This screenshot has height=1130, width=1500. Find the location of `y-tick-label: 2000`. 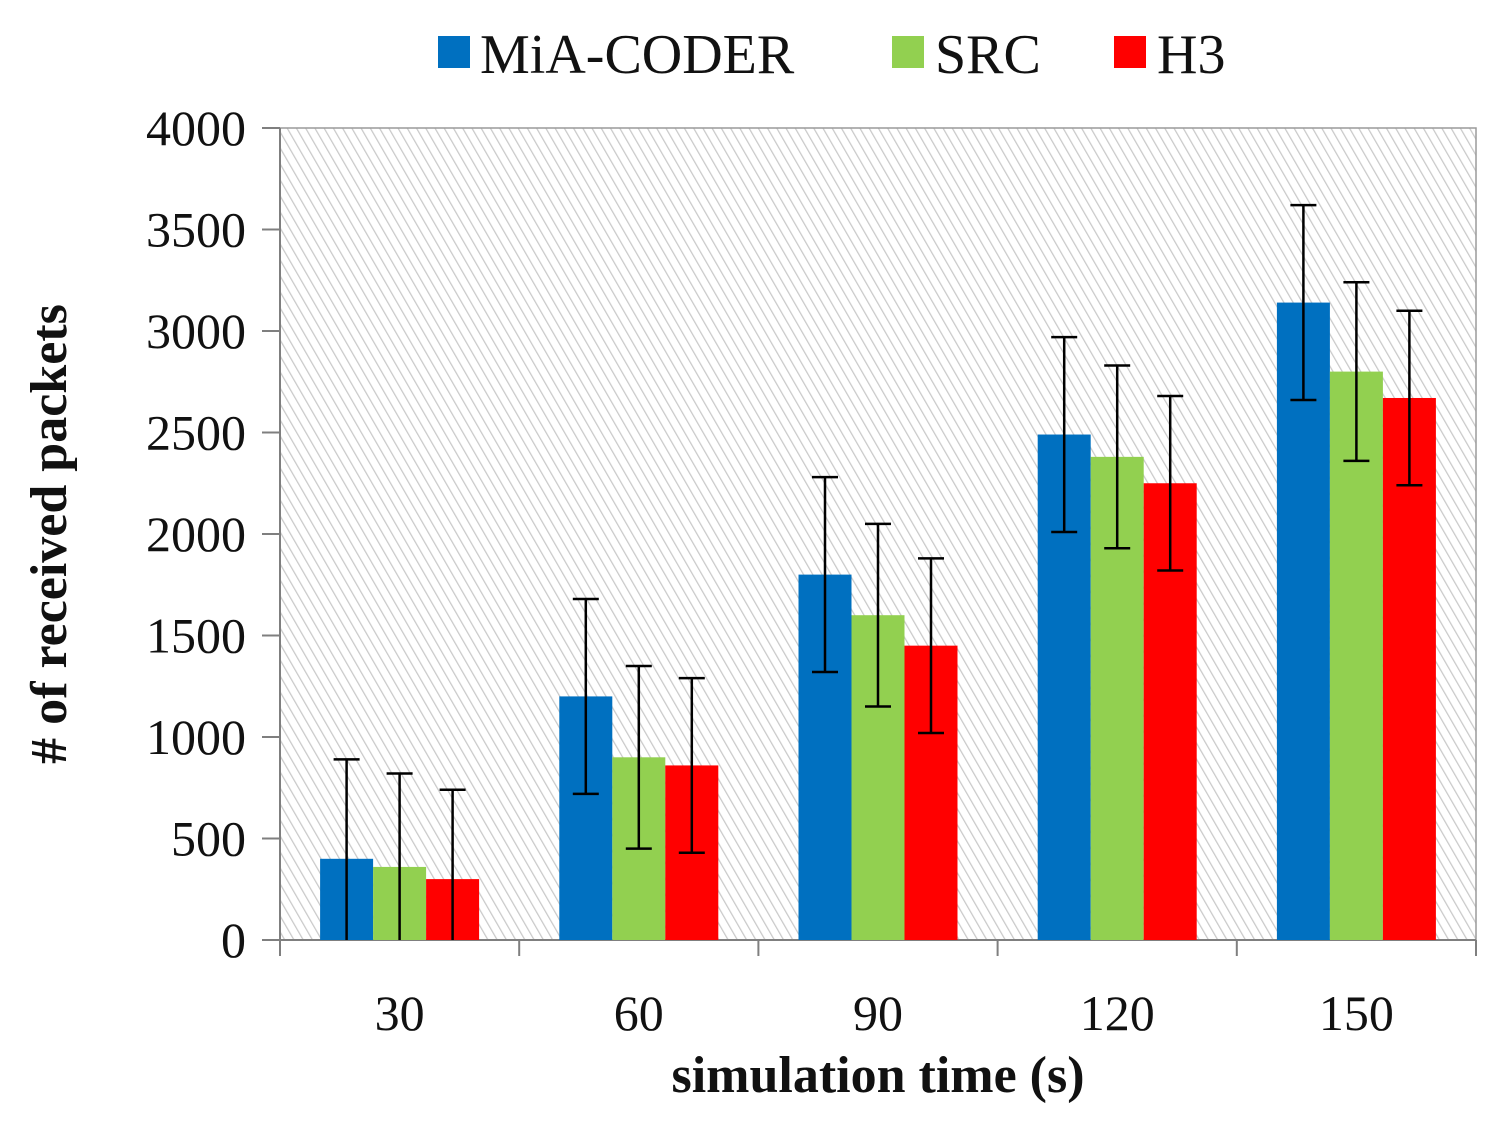

y-tick-label: 2000 is located at coordinates (196, 534).